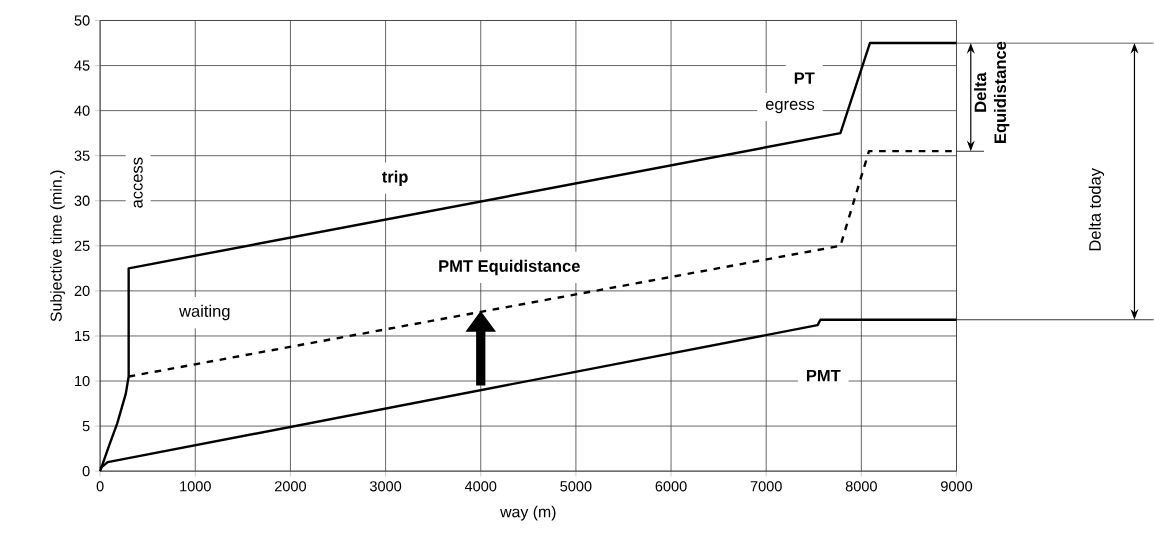  Describe the element at coordinates (138, 182) in the screenshot. I see `annotation: access` at that location.